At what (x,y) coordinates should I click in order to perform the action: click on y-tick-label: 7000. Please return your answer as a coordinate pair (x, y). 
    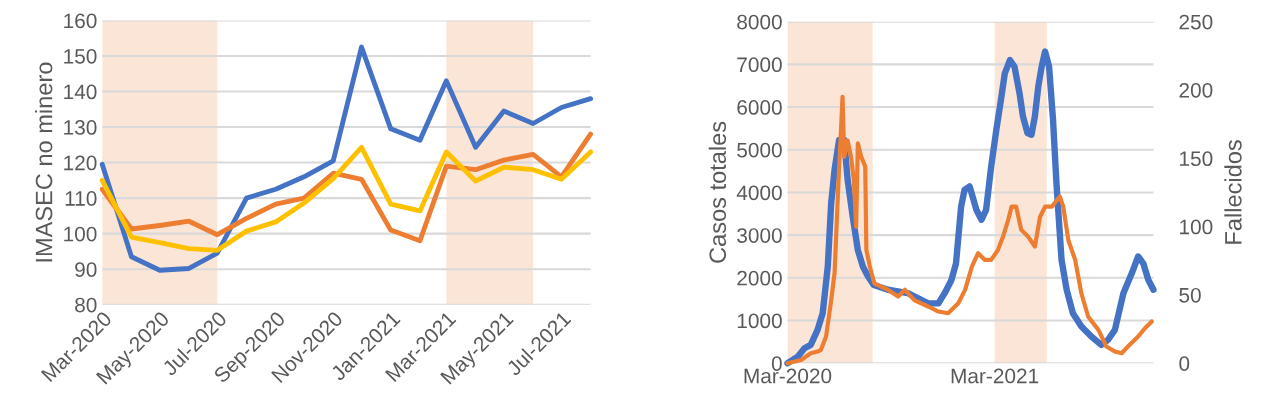
    Looking at the image, I should click on (759, 65).